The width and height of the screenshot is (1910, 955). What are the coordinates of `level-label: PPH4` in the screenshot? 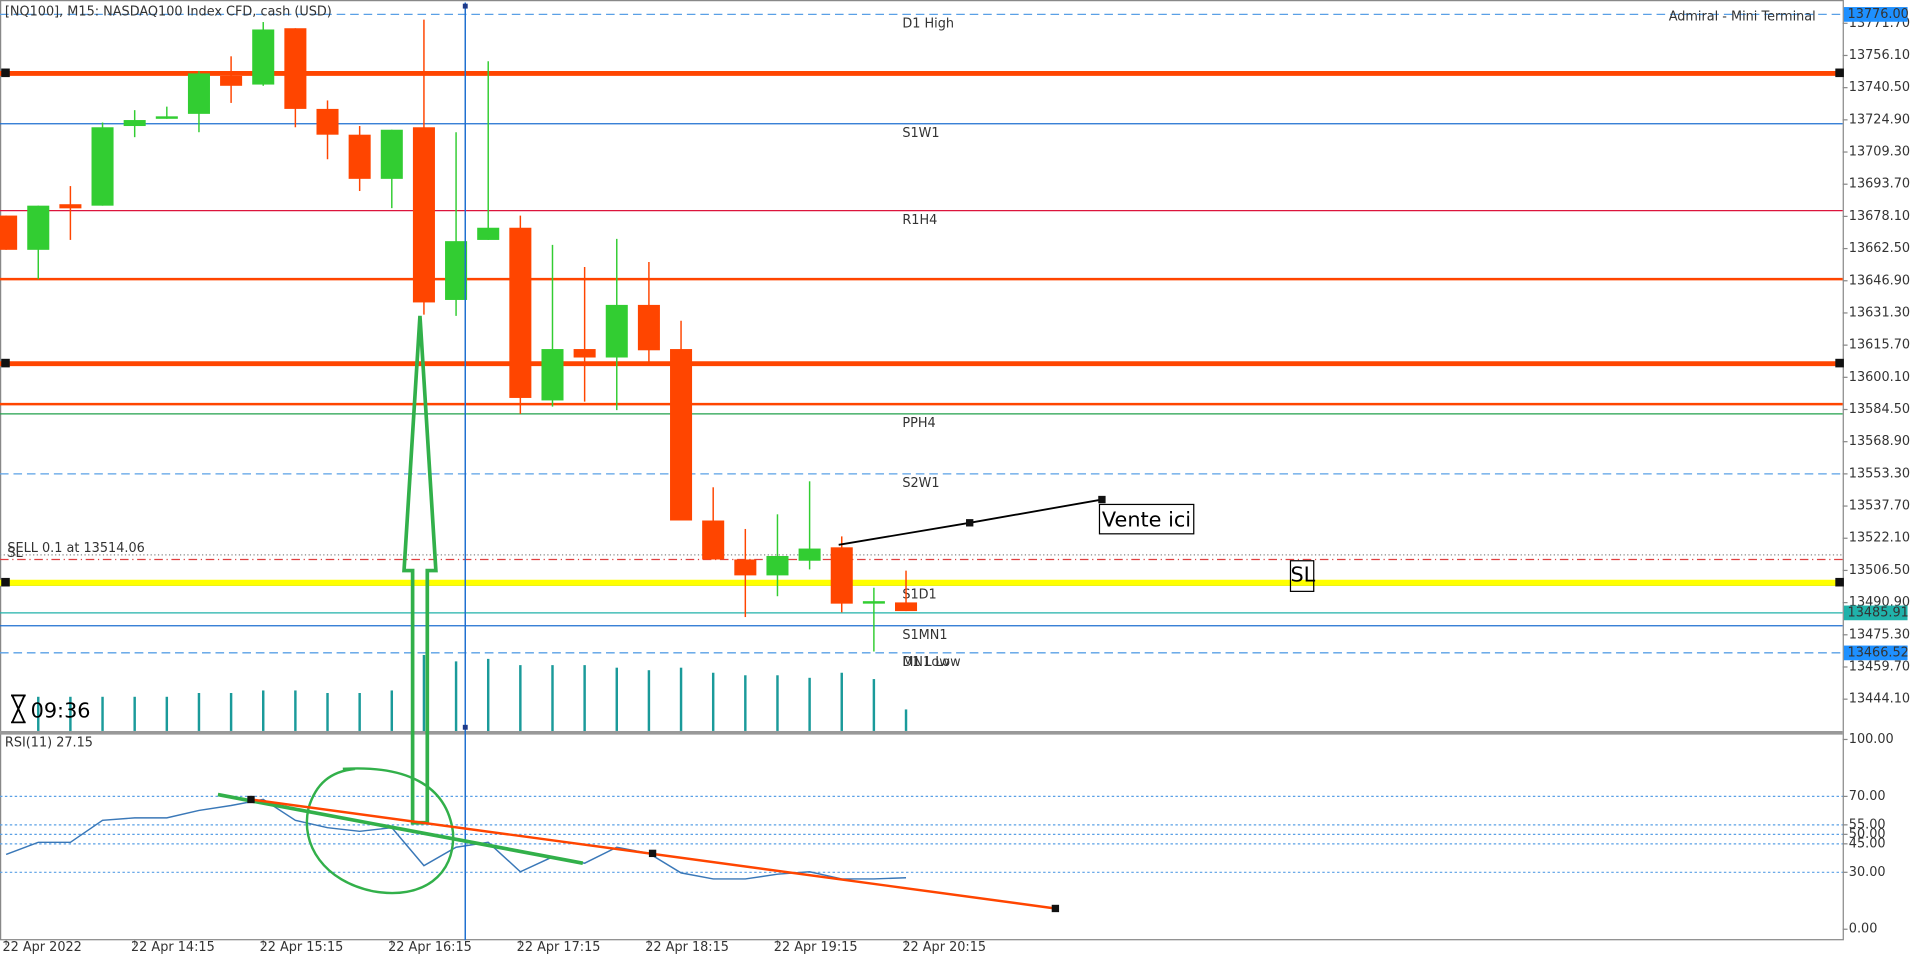 It's located at (918, 423).